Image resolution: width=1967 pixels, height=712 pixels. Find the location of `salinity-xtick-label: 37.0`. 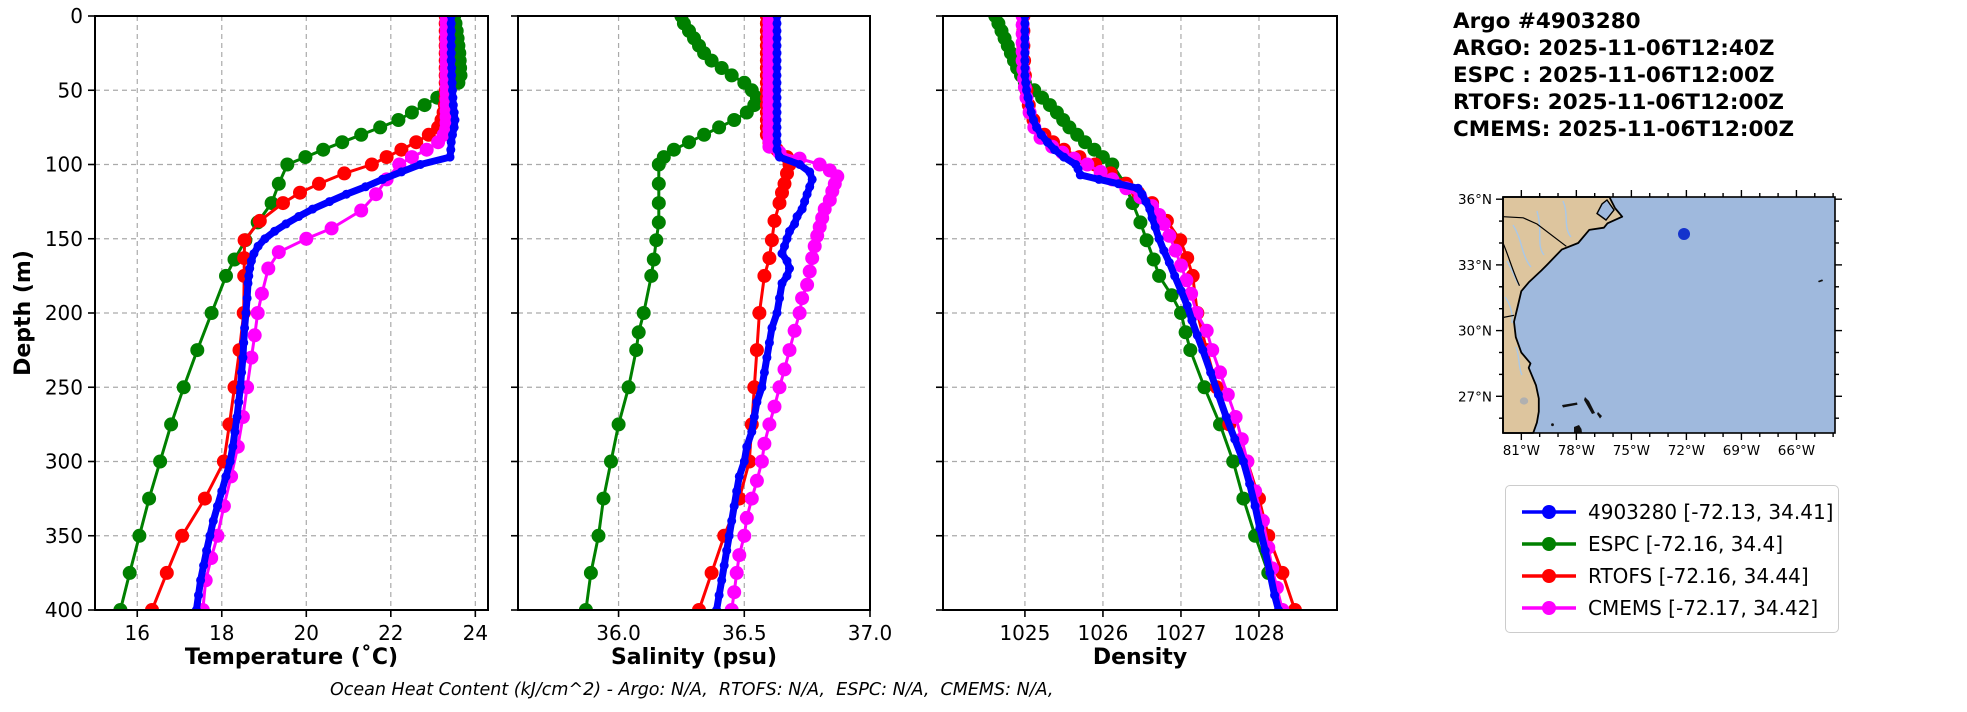

salinity-xtick-label: 37.0 is located at coordinates (870, 633).